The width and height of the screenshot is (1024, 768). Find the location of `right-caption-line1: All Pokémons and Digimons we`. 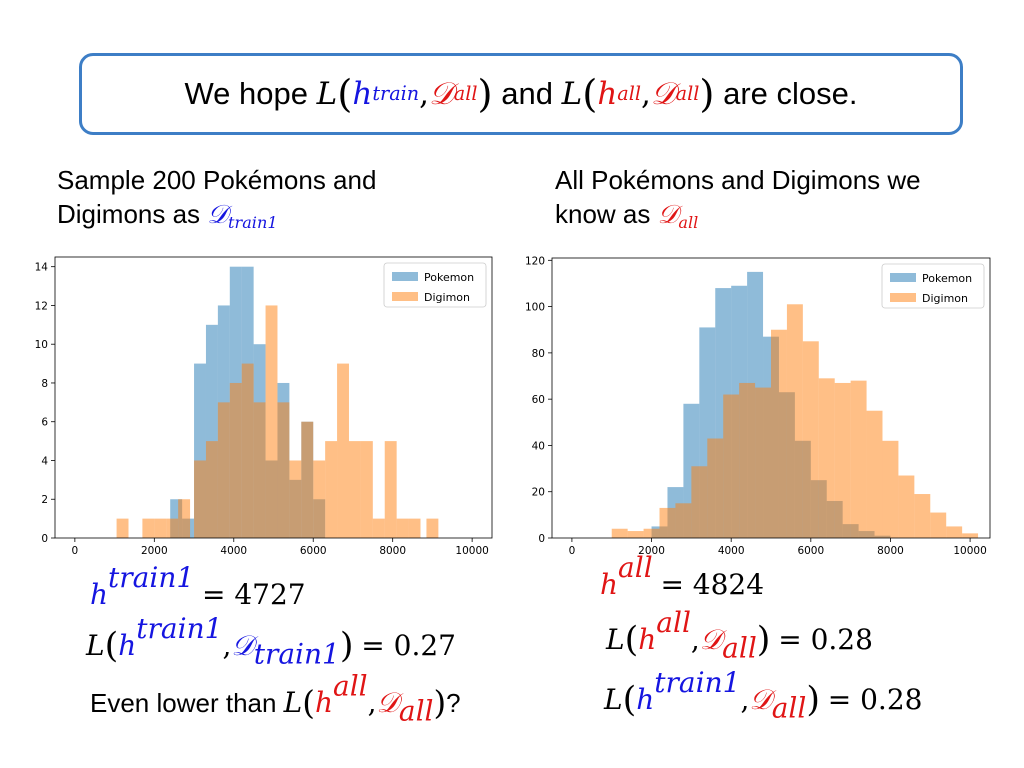

right-caption-line1: All Pokémons and Digimons we is located at coordinates (738, 180).